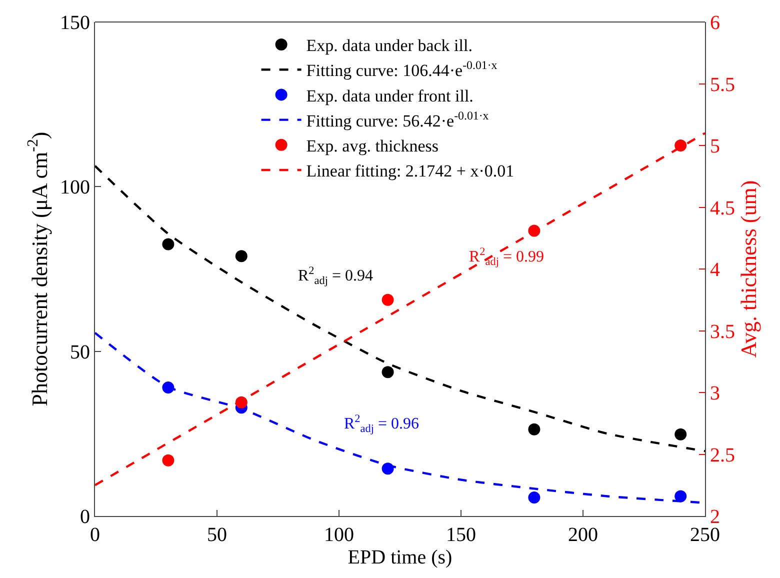  Describe the element at coordinates (748, 269) in the screenshot. I see `y2-axis-title: Avg. thickness (um)` at that location.